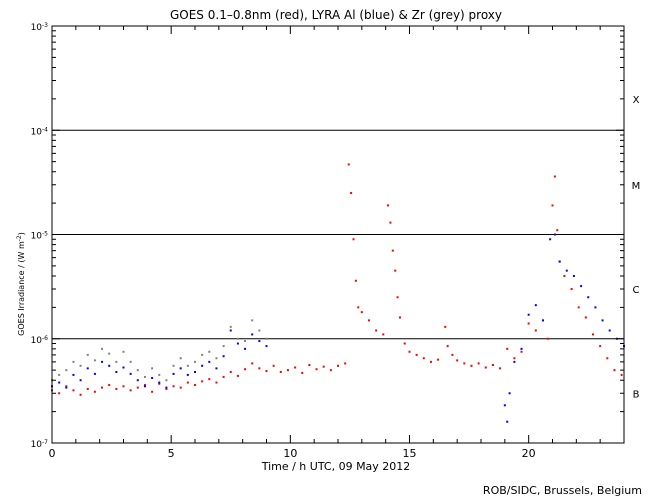 This screenshot has height=500, width=650. Describe the element at coordinates (52, 453) in the screenshot. I see `x-tick-label: 0` at that location.